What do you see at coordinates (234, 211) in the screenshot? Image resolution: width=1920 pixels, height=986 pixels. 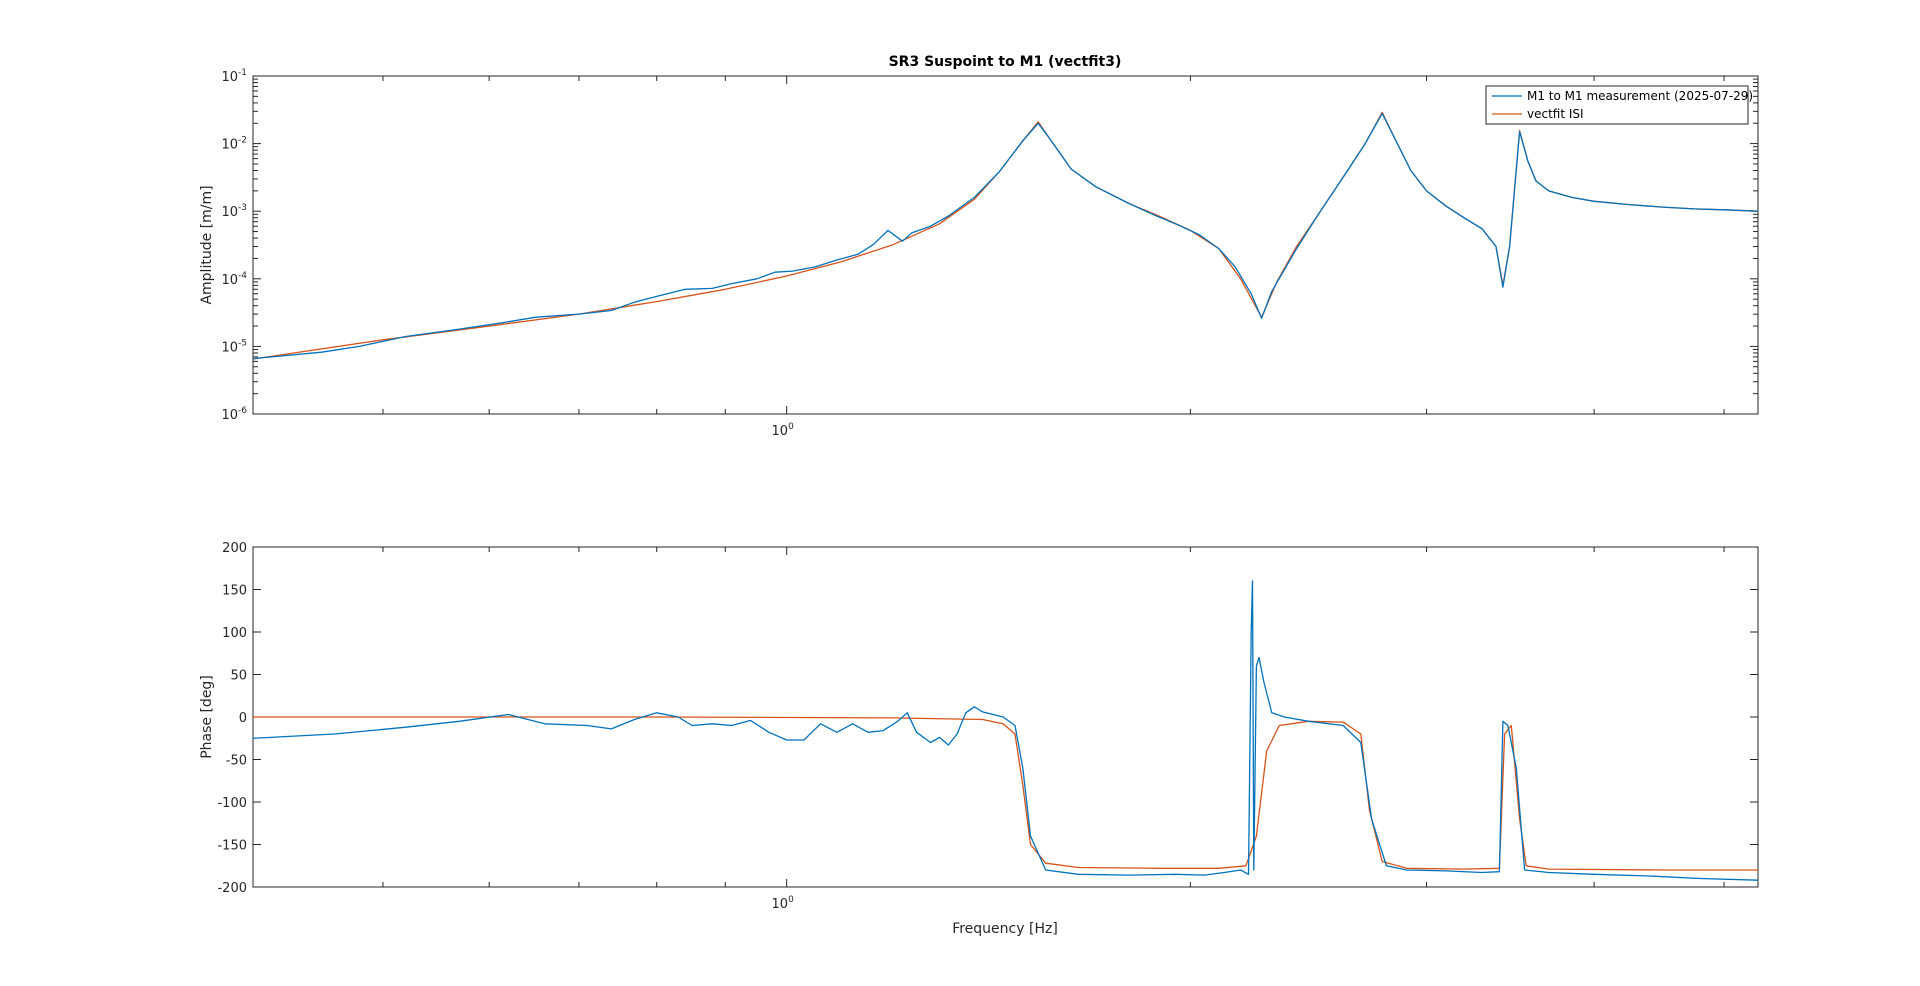 I see `y-tick-label: 10-3` at bounding box center [234, 211].